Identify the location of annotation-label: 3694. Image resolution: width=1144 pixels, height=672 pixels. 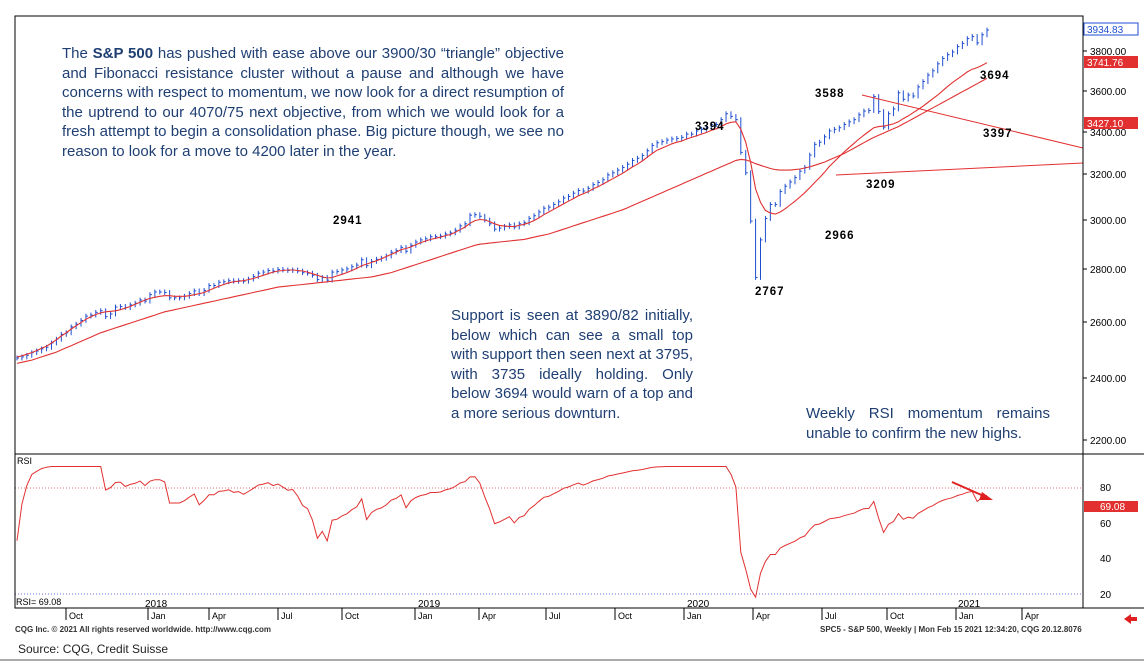
(995, 76).